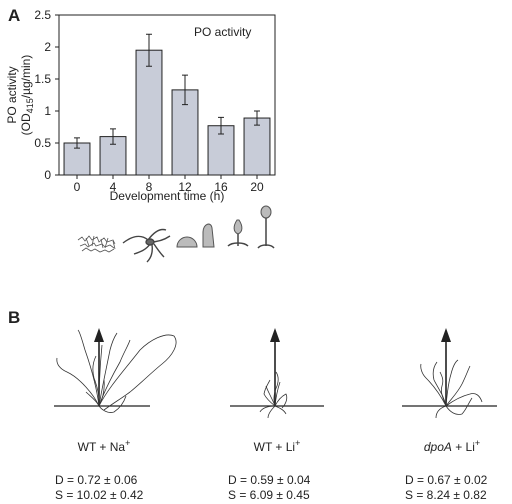  Describe the element at coordinates (221, 125) in the screenshot. I see `error-bar-16h` at that location.